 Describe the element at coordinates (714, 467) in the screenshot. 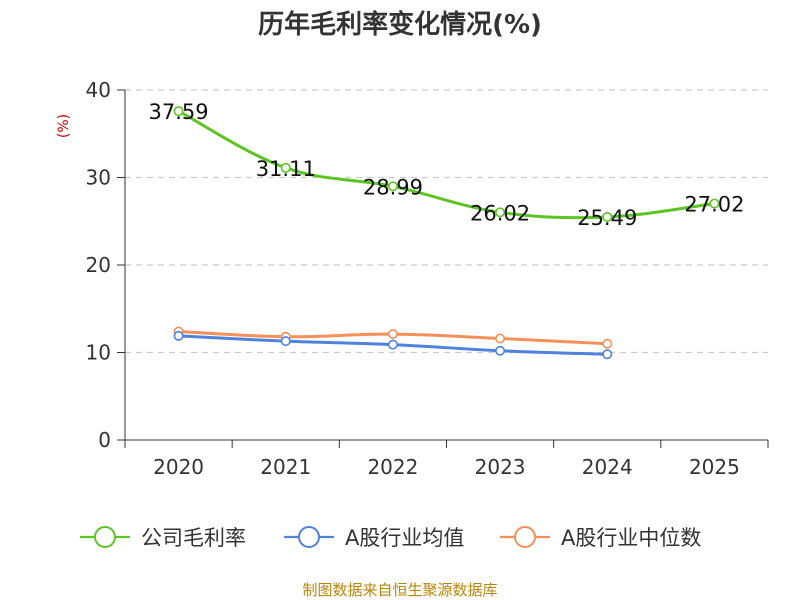

I see `x-tick-label: 2025` at that location.